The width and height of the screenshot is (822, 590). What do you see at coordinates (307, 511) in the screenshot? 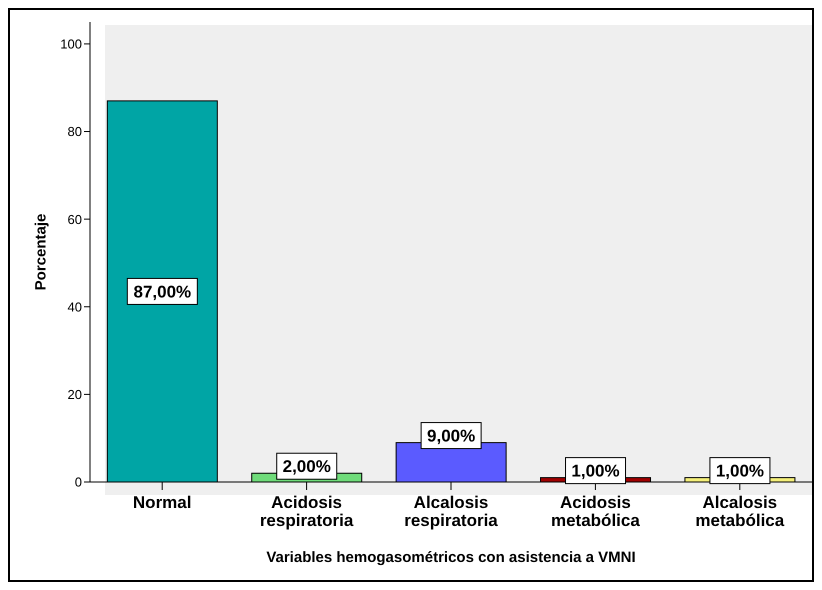
I see `x-tick-label: Acidosis respiratoria` at bounding box center [307, 511].